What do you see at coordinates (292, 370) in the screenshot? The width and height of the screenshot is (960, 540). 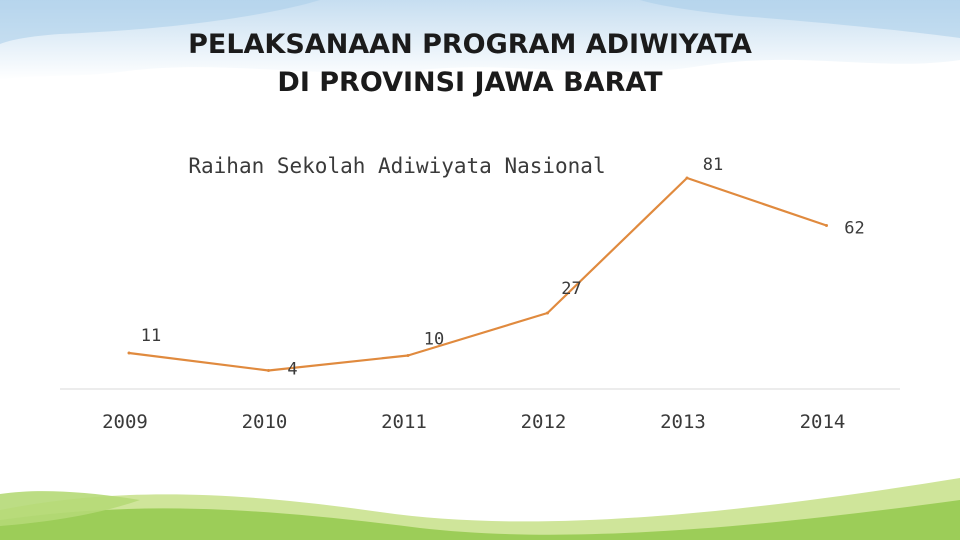 I see `data-label: 4` at bounding box center [292, 370].